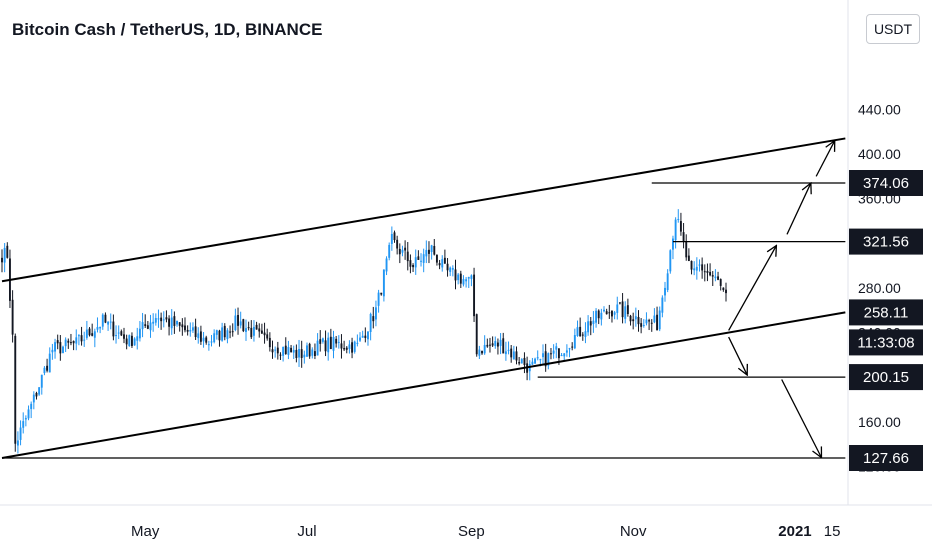 The image size is (932, 550). I want to click on countdown-label-text: 11:33:08, so click(885, 342).